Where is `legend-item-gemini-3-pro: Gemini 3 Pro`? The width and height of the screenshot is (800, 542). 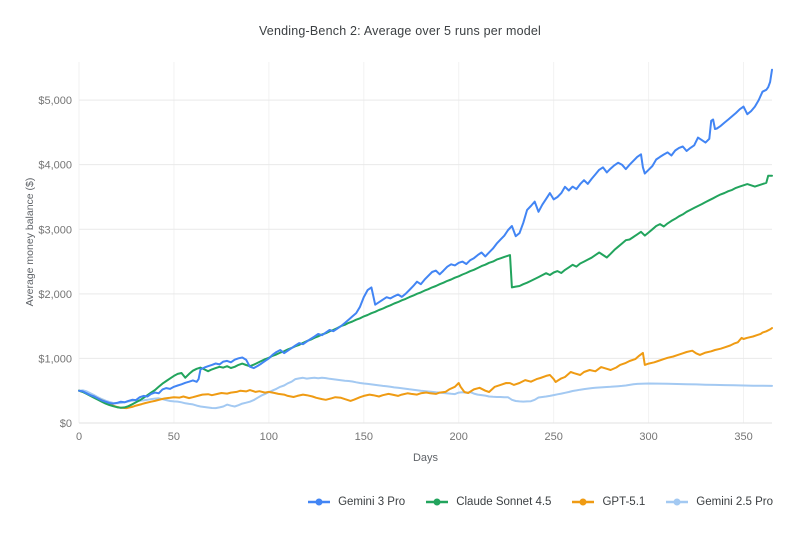
legend-item-gemini-3-pro: Gemini 3 Pro is located at coordinates (356, 502).